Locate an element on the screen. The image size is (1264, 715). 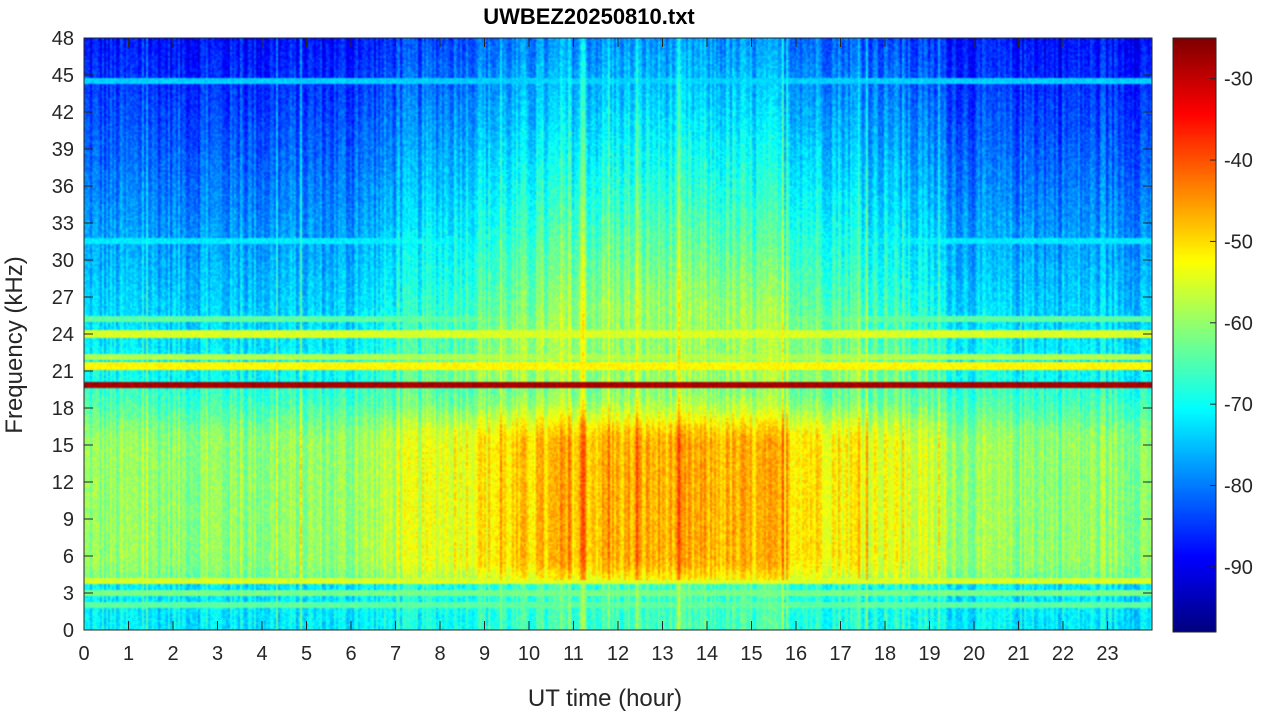
colorbar-gradient is located at coordinates (1194, 335).